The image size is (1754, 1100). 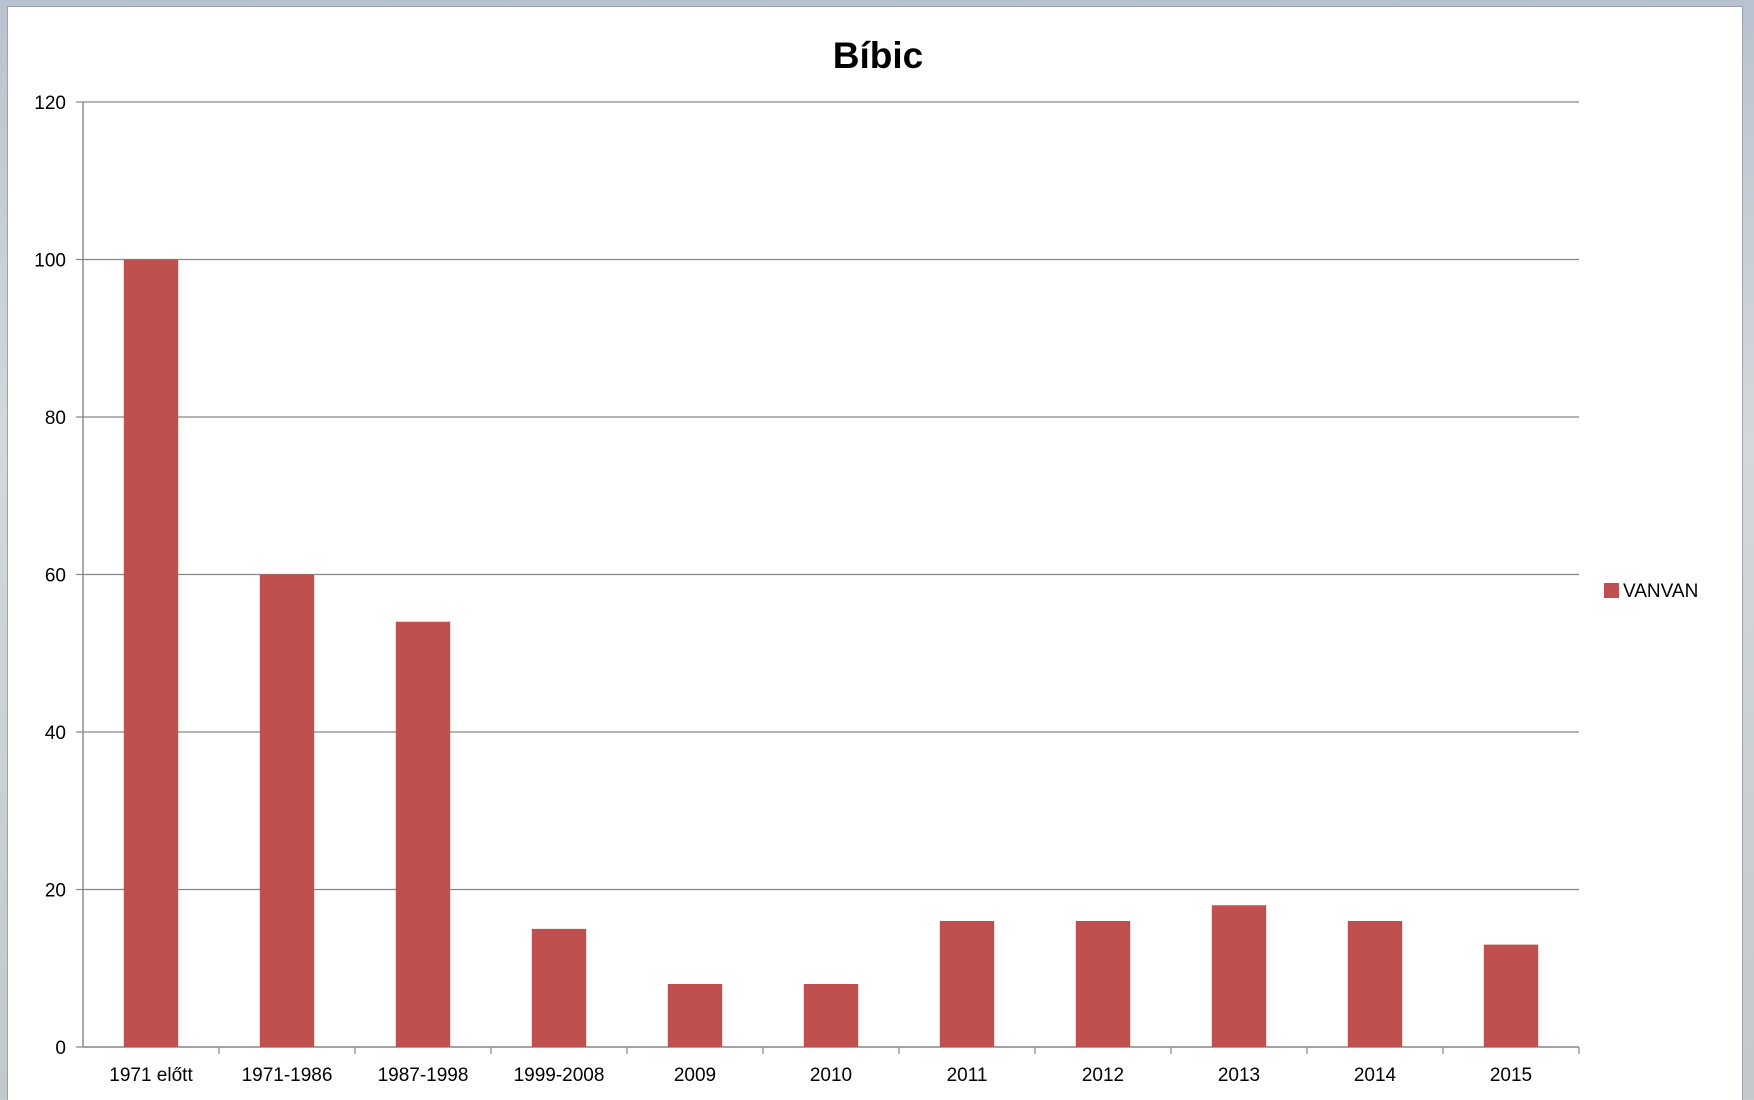 I want to click on legend: VANVAN, so click(x=1651, y=591).